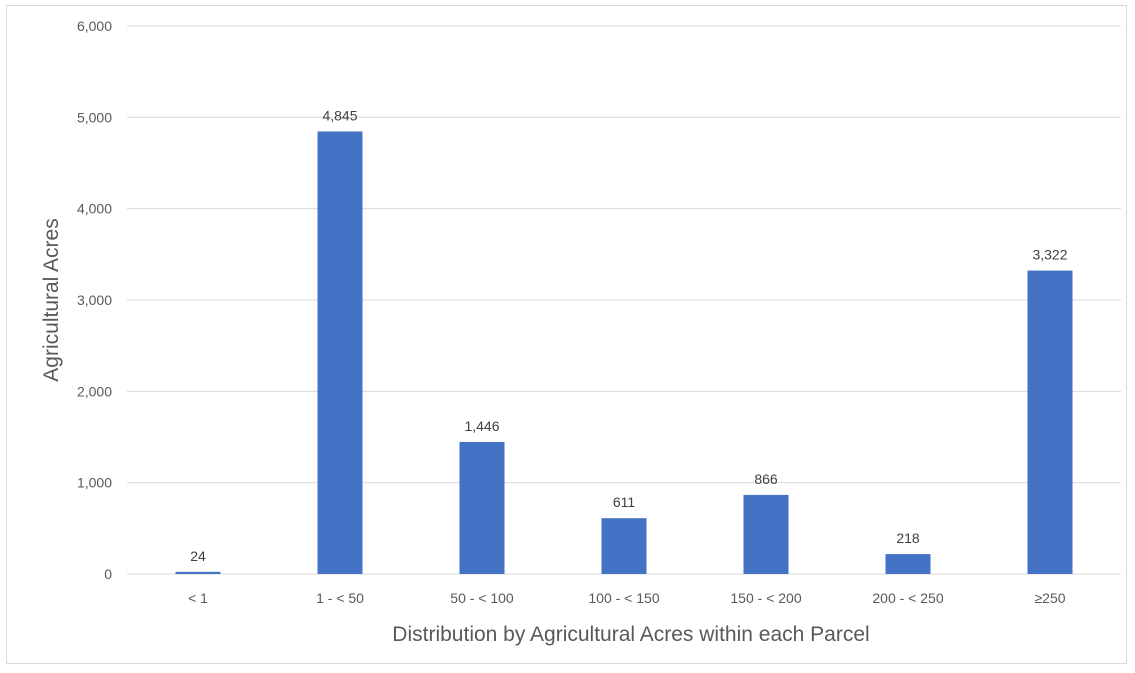  I want to click on x-tick-label: 150 - < 200, so click(765, 598).